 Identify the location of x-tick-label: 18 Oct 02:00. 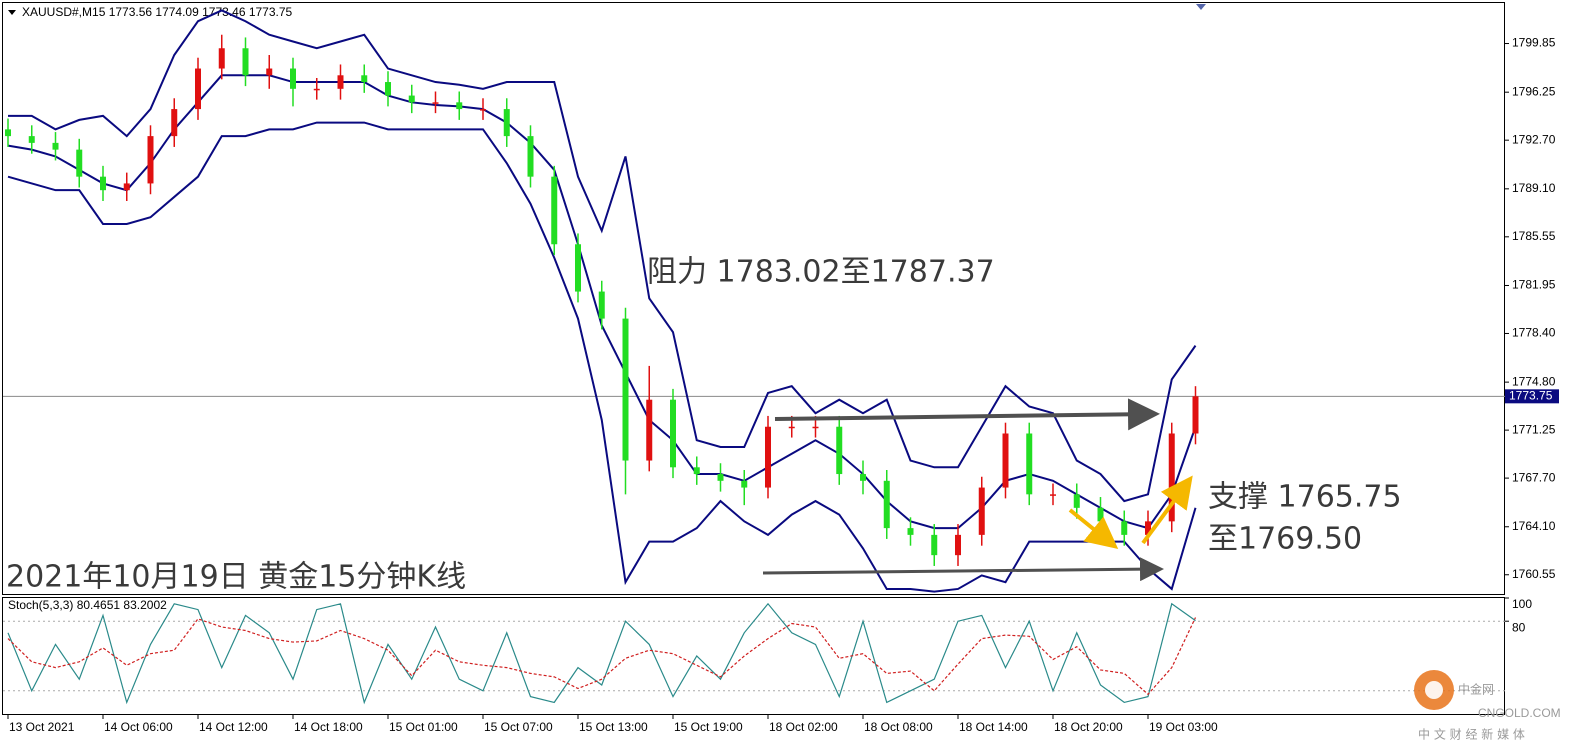
(803, 727).